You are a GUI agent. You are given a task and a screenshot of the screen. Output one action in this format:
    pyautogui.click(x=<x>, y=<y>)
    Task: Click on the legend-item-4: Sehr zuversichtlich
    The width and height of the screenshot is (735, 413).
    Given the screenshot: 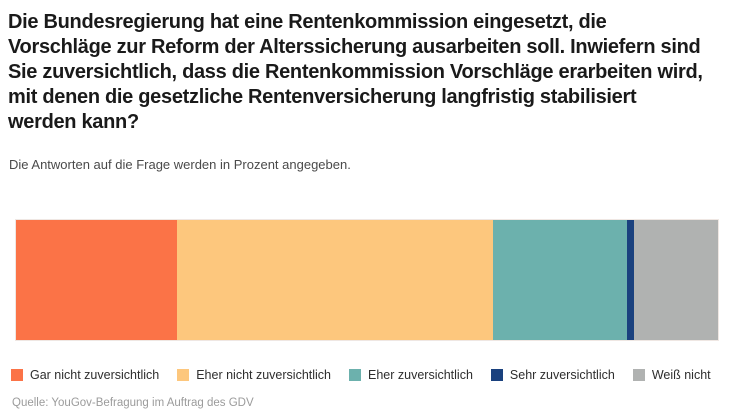 What is the action you would take?
    pyautogui.click(x=552, y=375)
    